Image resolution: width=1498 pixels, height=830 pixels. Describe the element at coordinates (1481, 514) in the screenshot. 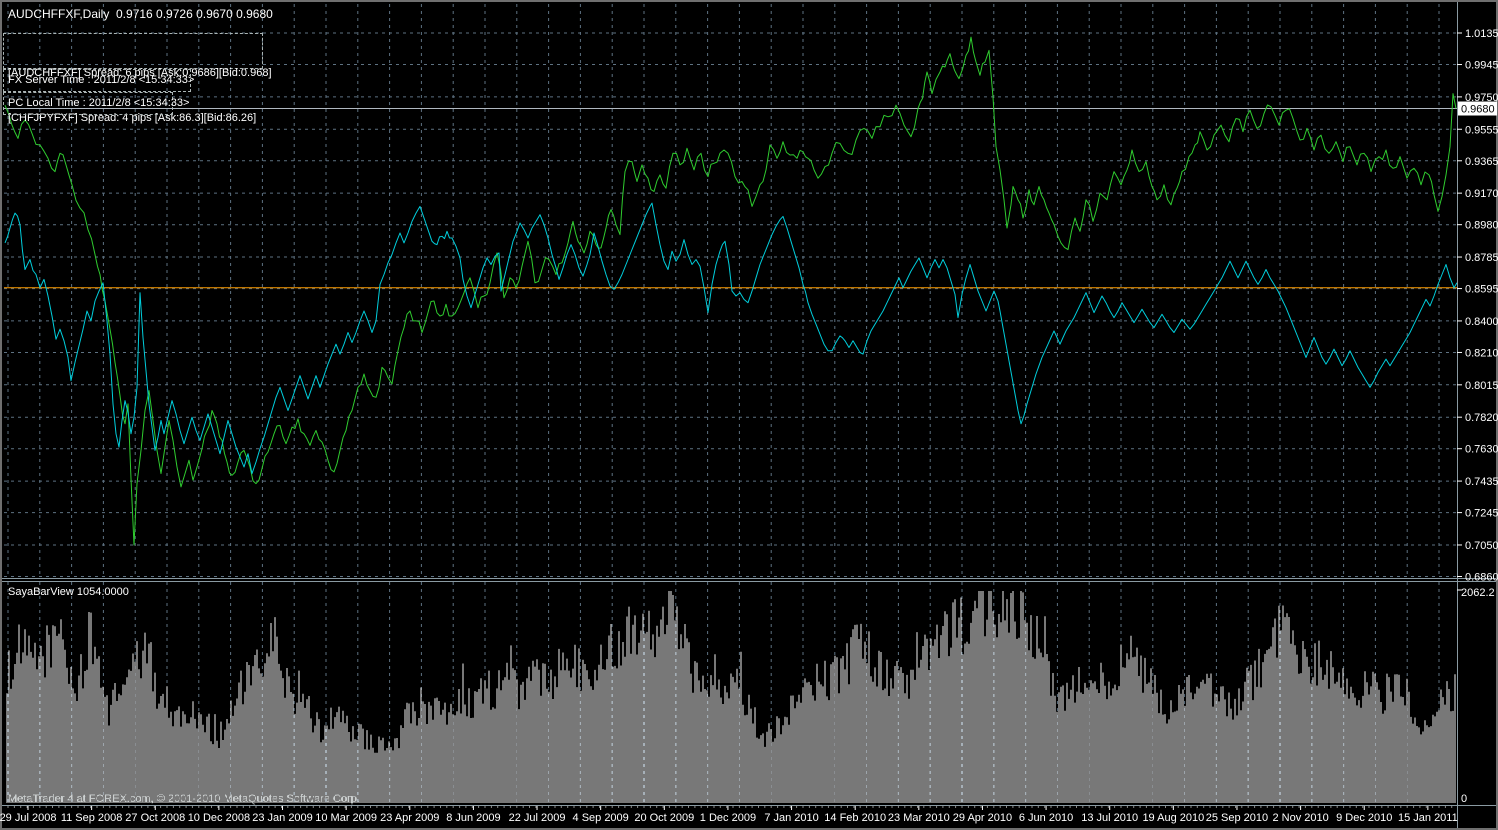

I see `price-axis-tick: 0.7245` at that location.